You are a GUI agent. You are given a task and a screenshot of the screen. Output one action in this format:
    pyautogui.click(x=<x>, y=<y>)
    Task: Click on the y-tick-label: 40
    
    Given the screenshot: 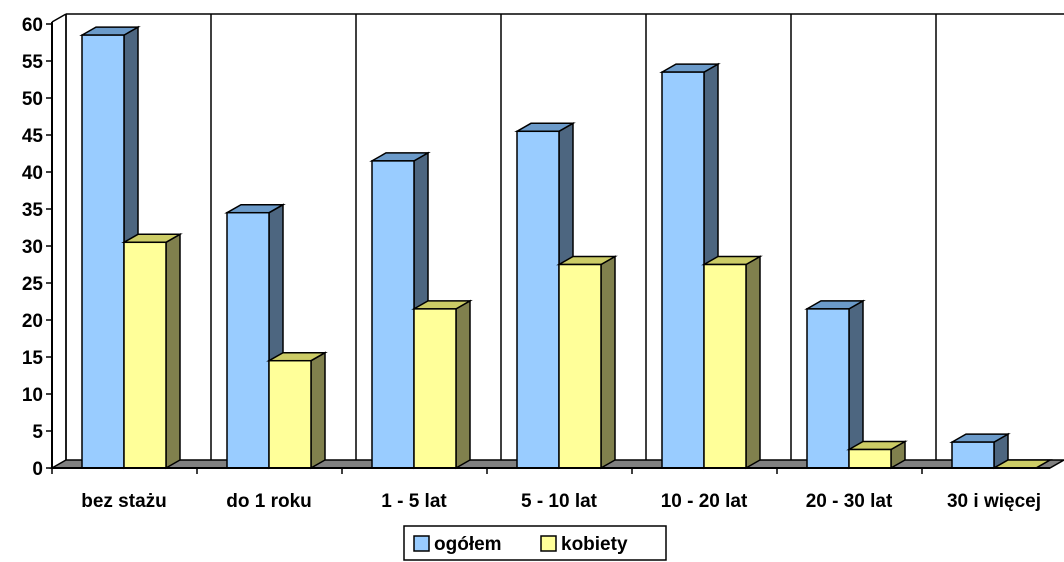 What is the action you would take?
    pyautogui.click(x=32, y=173)
    